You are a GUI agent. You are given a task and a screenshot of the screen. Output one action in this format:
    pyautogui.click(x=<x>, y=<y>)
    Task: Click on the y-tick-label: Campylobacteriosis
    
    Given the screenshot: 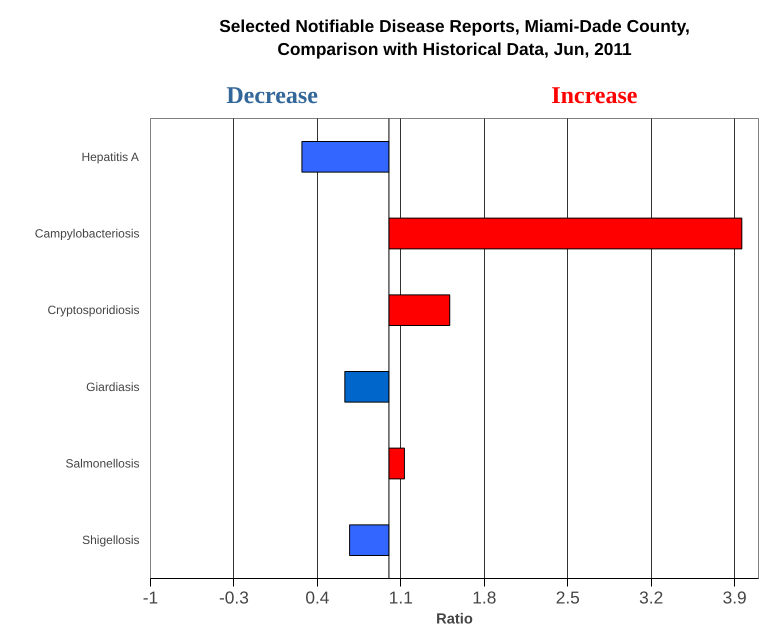 What is the action you would take?
    pyautogui.click(x=87, y=233)
    